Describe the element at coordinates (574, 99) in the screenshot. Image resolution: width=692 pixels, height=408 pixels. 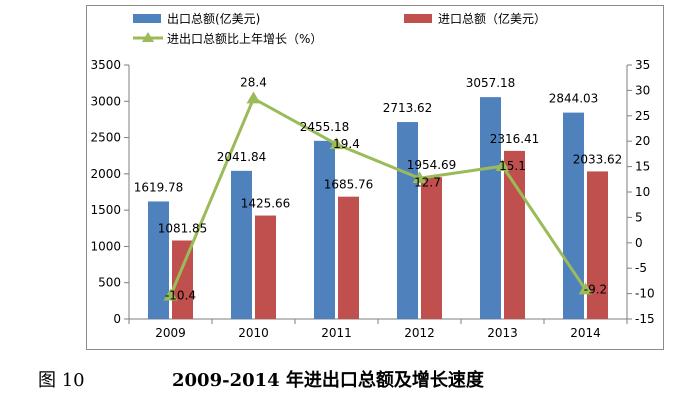
I see `export-value-label: 2844.03` at that location.